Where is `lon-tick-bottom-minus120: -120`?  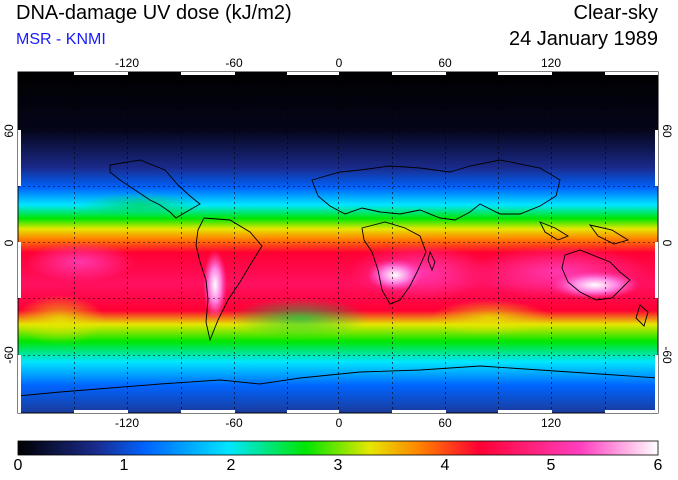
lon-tick-bottom-minus120: -120 is located at coordinates (127, 423).